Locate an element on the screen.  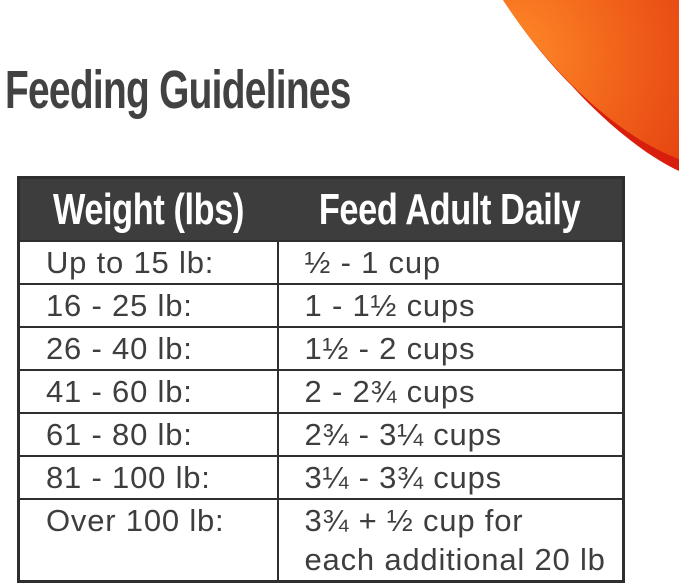
table-row: 41 - 60 lb: 2 - 2¾ cups is located at coordinates (321, 391).